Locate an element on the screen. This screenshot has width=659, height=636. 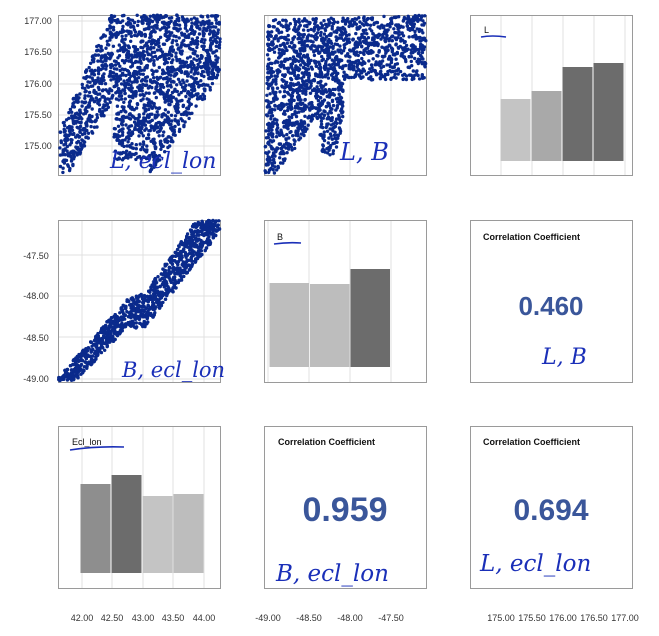
scatter-points-l-vs-ecl-lon is located at coordinates (140, 94).